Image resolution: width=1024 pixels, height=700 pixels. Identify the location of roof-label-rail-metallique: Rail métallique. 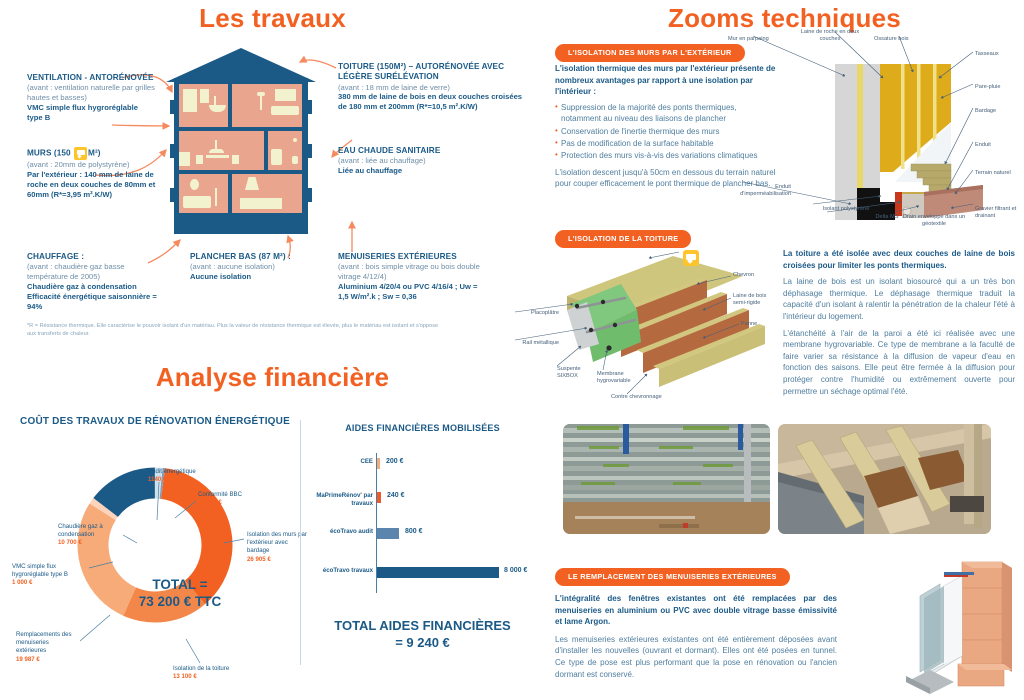
(540, 343).